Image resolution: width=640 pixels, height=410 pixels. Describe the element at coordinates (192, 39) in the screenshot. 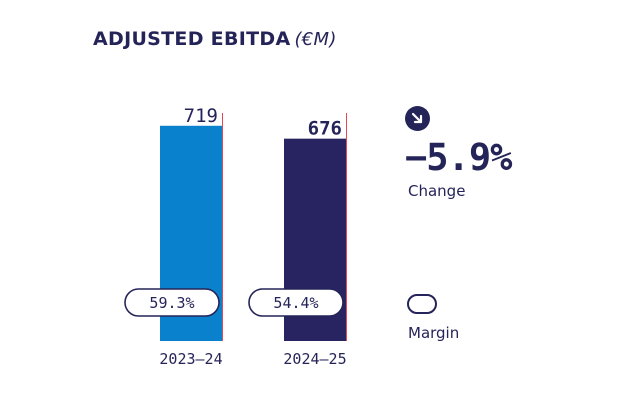

I see `chart-title-text: ADJUSTED EBITDA` at that location.